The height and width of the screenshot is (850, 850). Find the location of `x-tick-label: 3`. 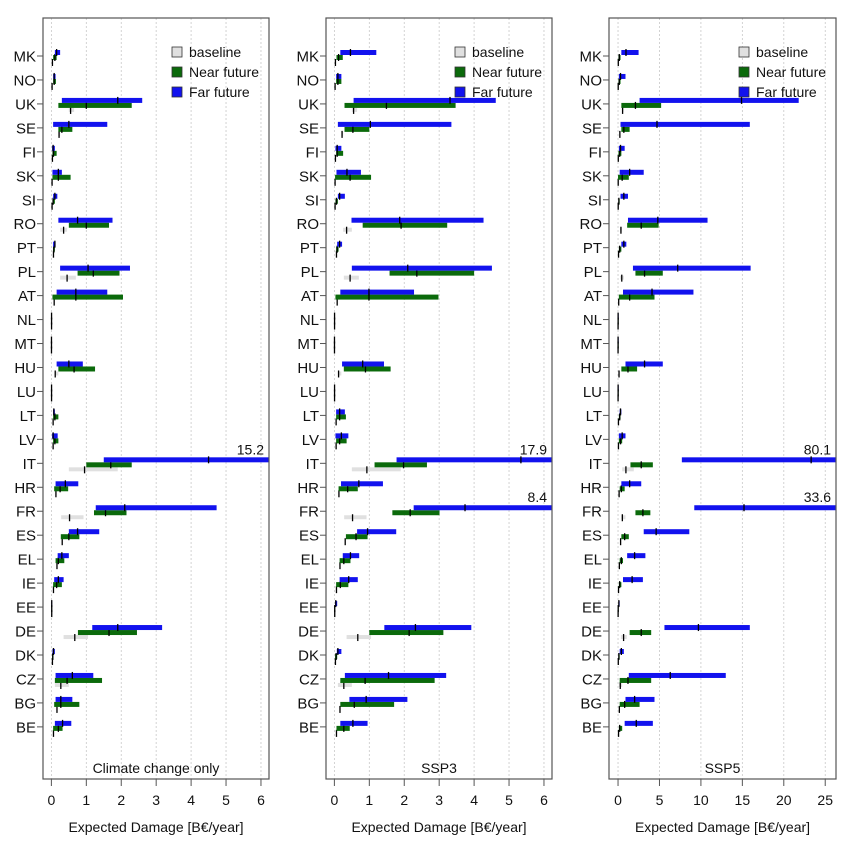

x-tick-label: 3 is located at coordinates (439, 800).